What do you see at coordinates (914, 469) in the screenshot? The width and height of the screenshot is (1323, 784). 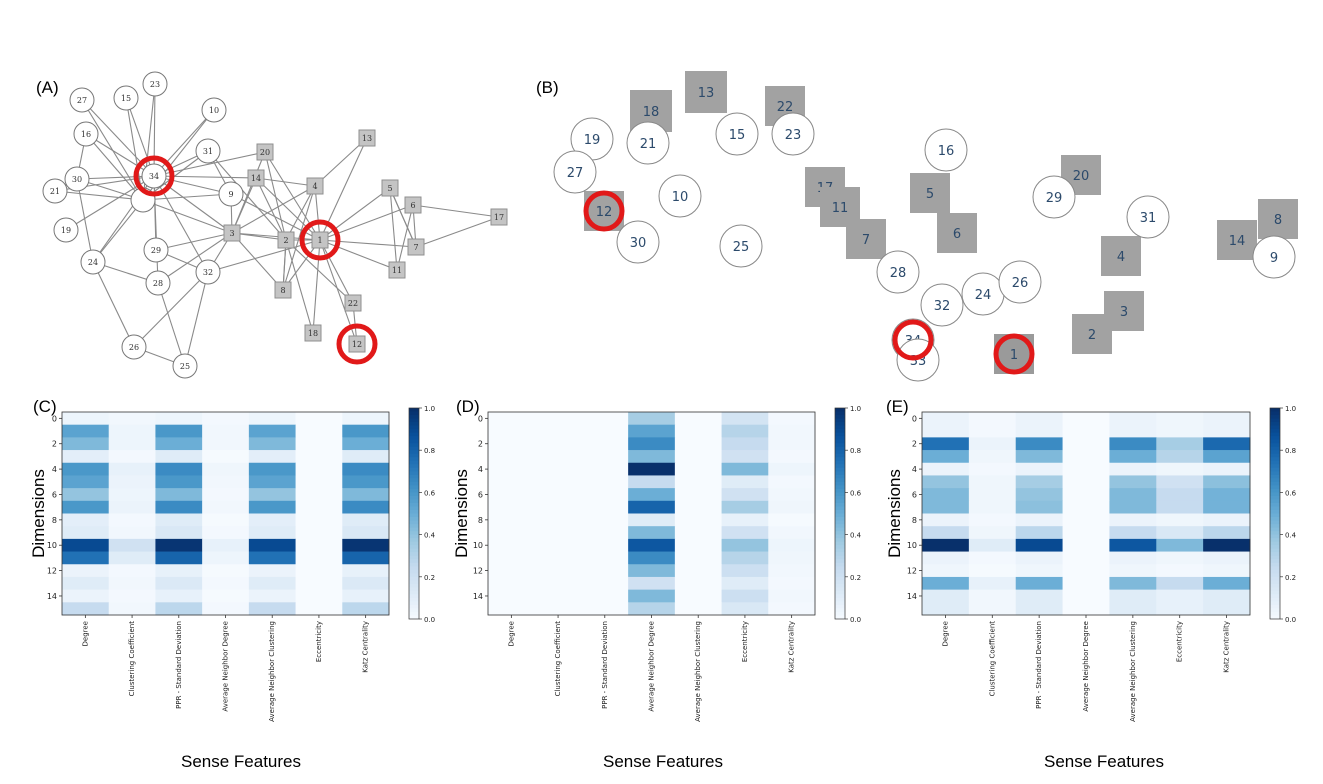 I see `y-tick-label: 4` at bounding box center [914, 469].